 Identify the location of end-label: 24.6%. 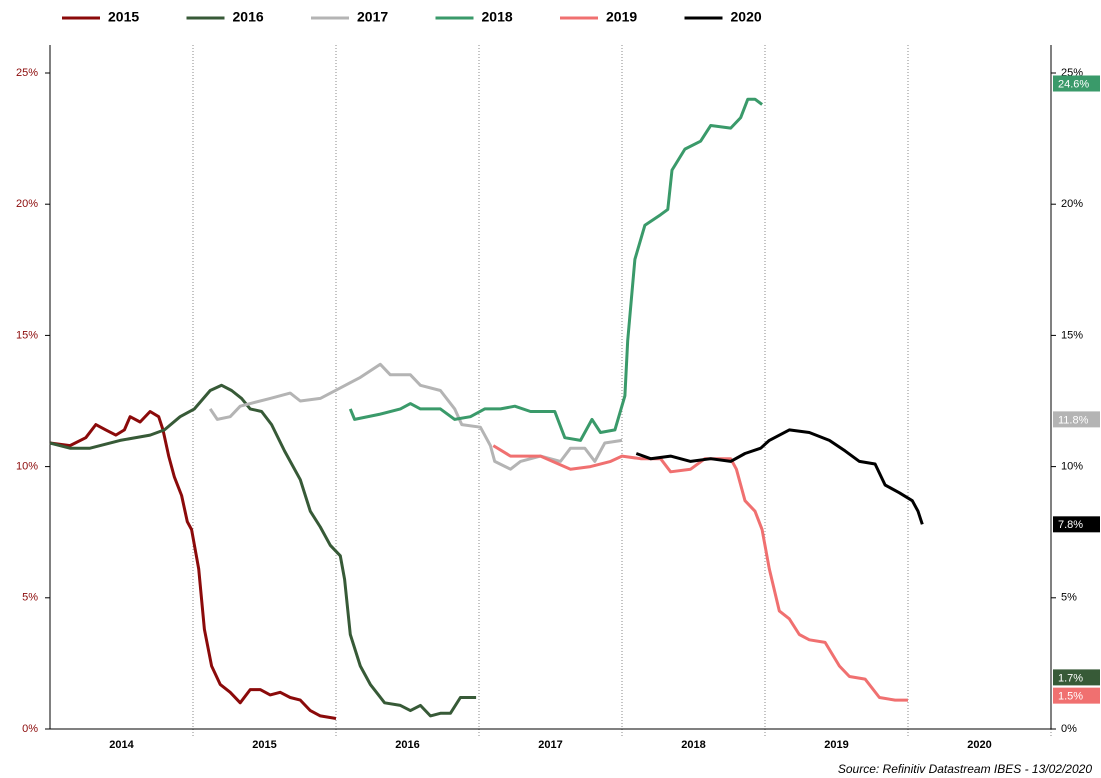
(1073, 84).